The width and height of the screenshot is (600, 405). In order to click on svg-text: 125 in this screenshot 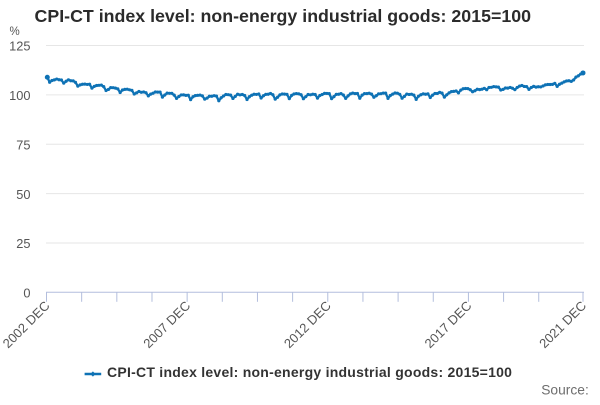, I will do `click(19, 46)`.